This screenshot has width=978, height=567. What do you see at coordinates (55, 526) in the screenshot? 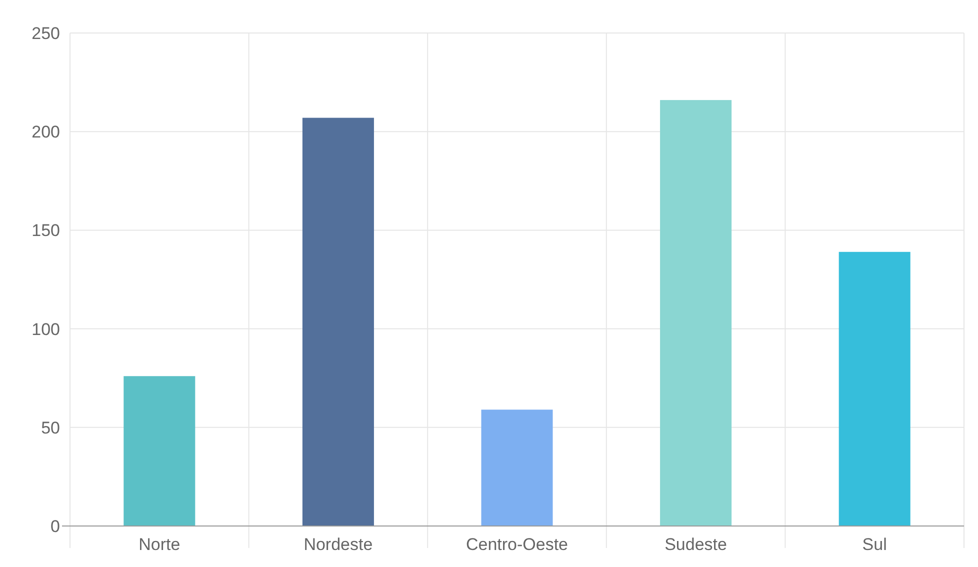
I see `y-tick-label: 0` at bounding box center [55, 526].